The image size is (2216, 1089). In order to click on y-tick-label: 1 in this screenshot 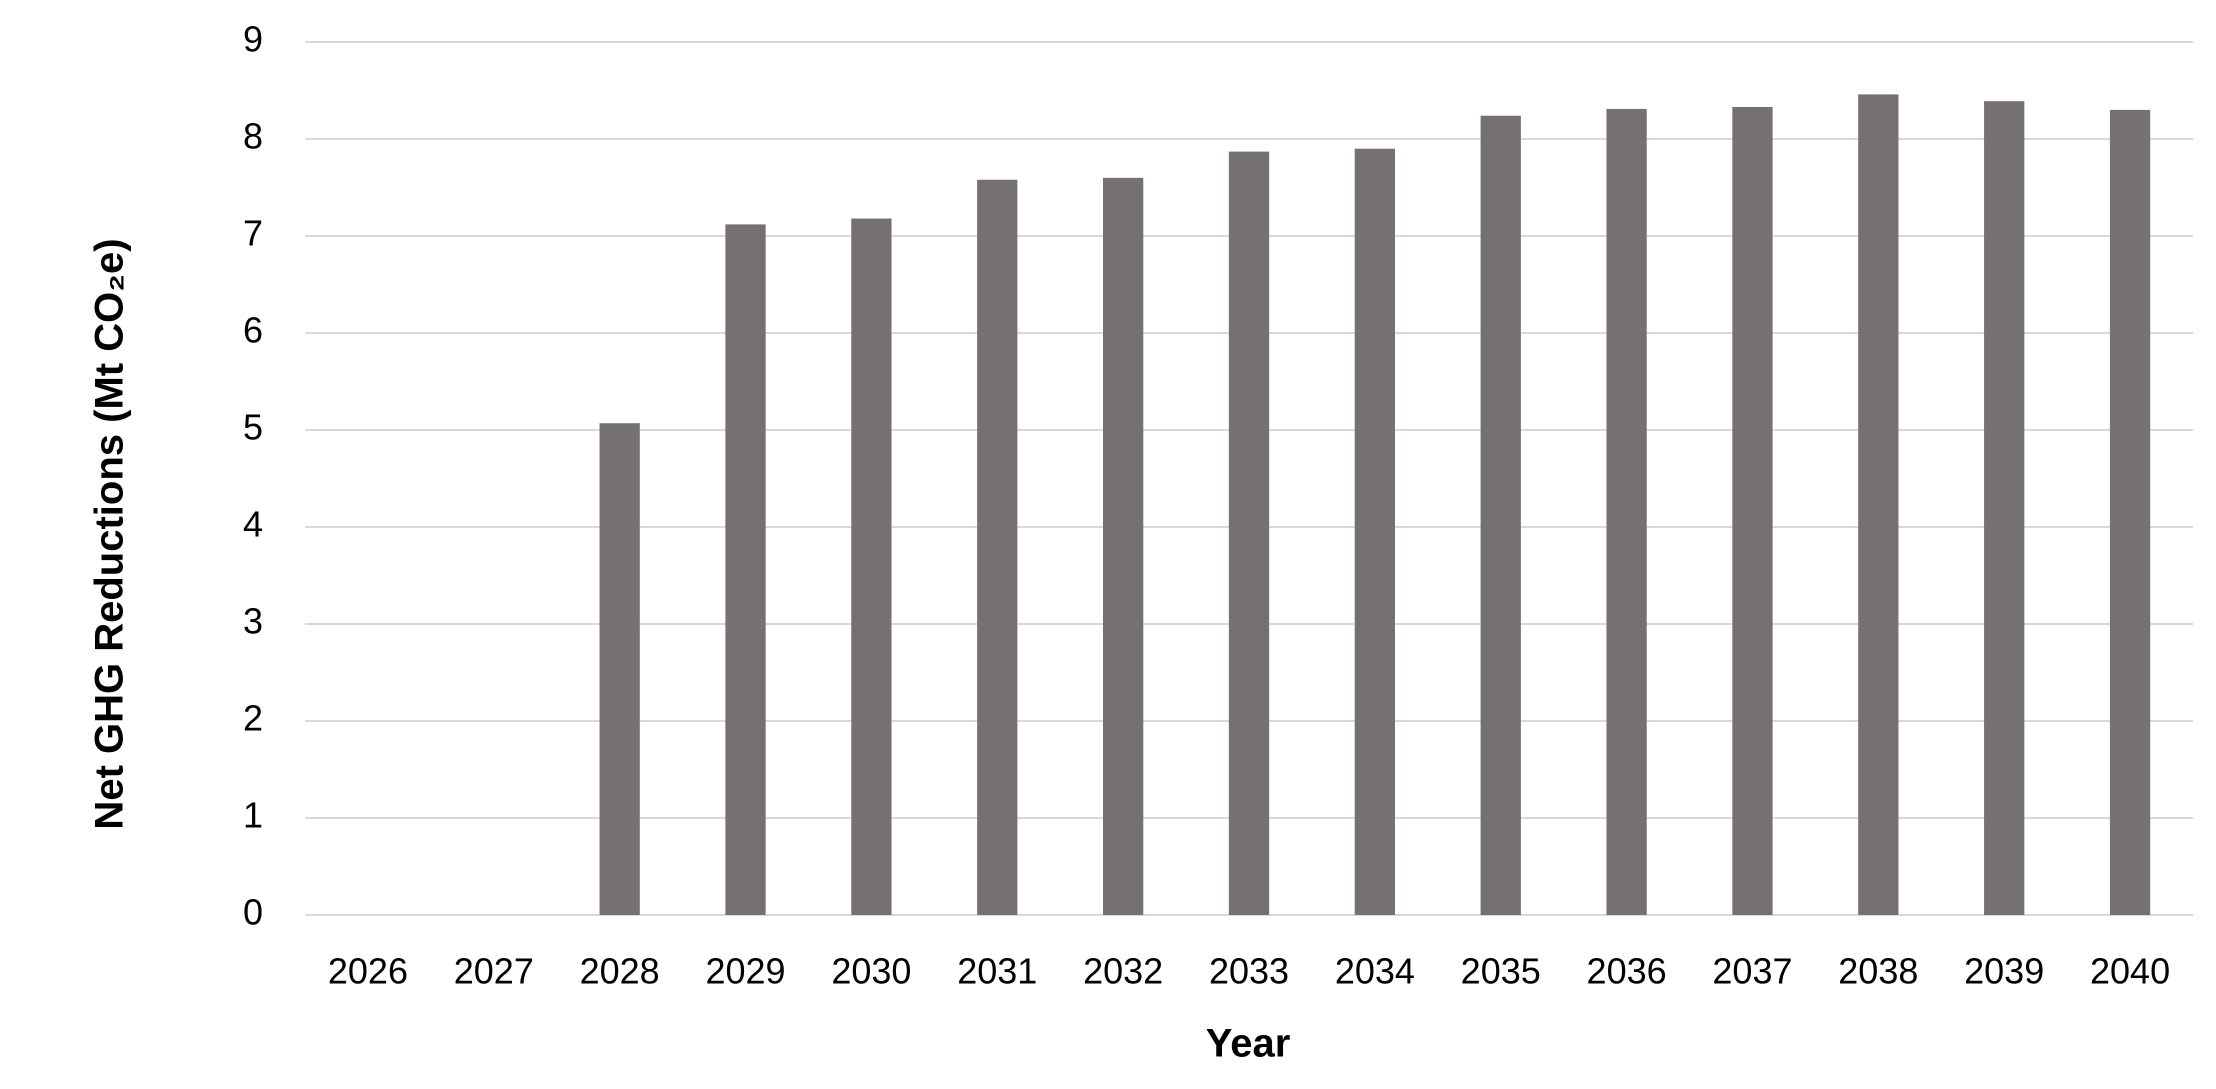, I will do `click(253, 815)`.